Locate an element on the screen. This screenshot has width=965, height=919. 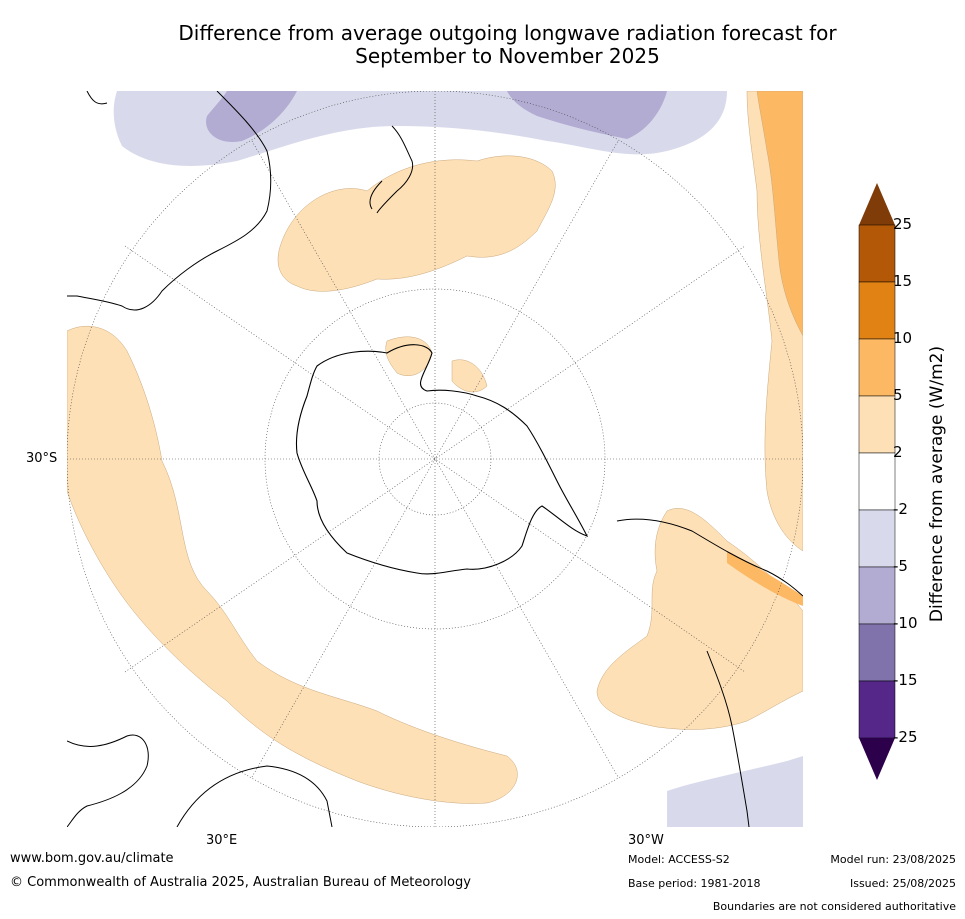
colorbar-band-m5-m2 is located at coordinates (877, 538).